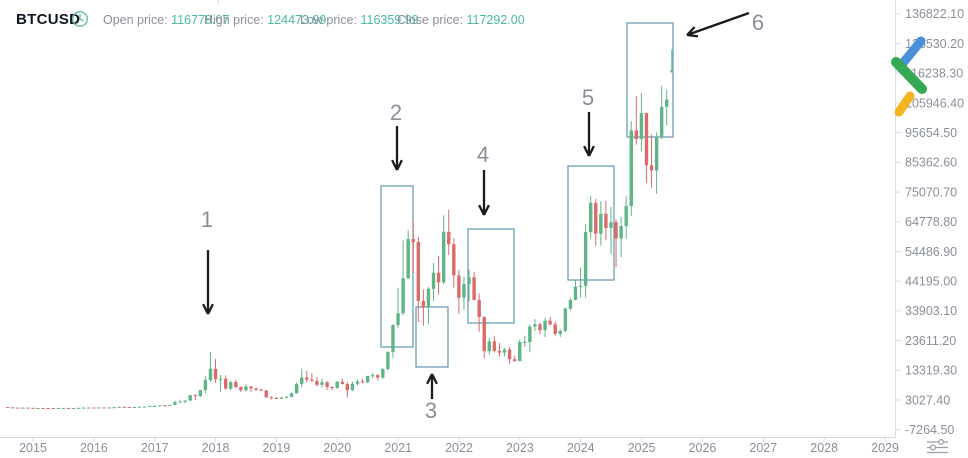 The width and height of the screenshot is (968, 458). I want to click on svg-text: 116238.30, so click(934, 74).